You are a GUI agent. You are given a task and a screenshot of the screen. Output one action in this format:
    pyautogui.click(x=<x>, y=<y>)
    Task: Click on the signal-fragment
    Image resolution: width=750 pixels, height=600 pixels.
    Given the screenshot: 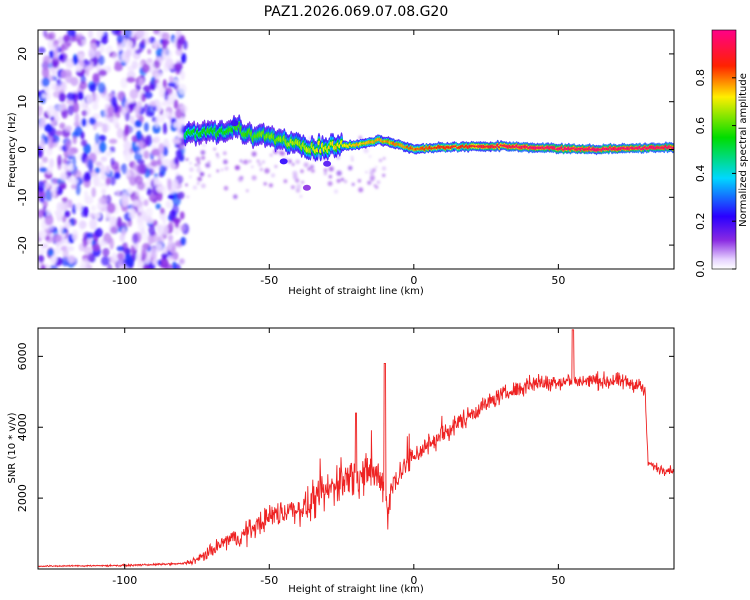 What is the action you would take?
    pyautogui.click(x=283, y=161)
    